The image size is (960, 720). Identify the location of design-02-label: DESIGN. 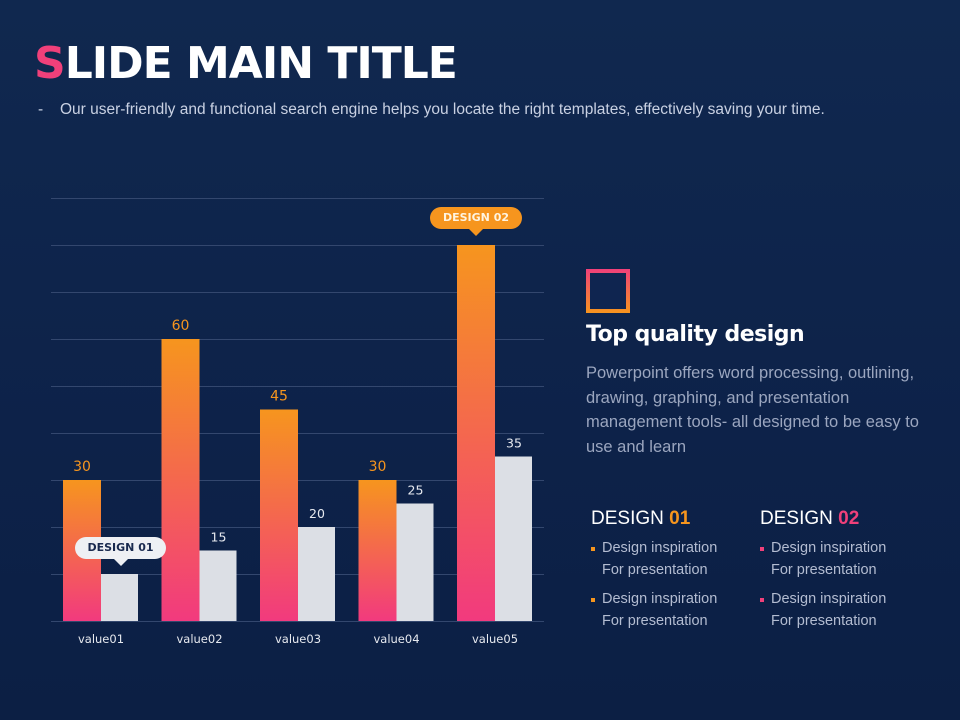
(799, 518).